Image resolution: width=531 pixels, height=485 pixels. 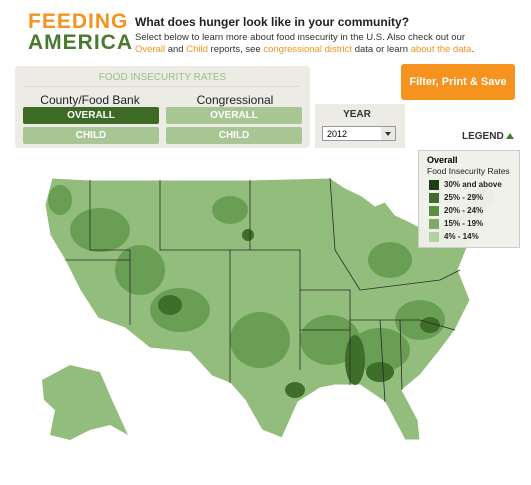 I want to click on legend-item: 4% - 14%, so click(x=454, y=237).